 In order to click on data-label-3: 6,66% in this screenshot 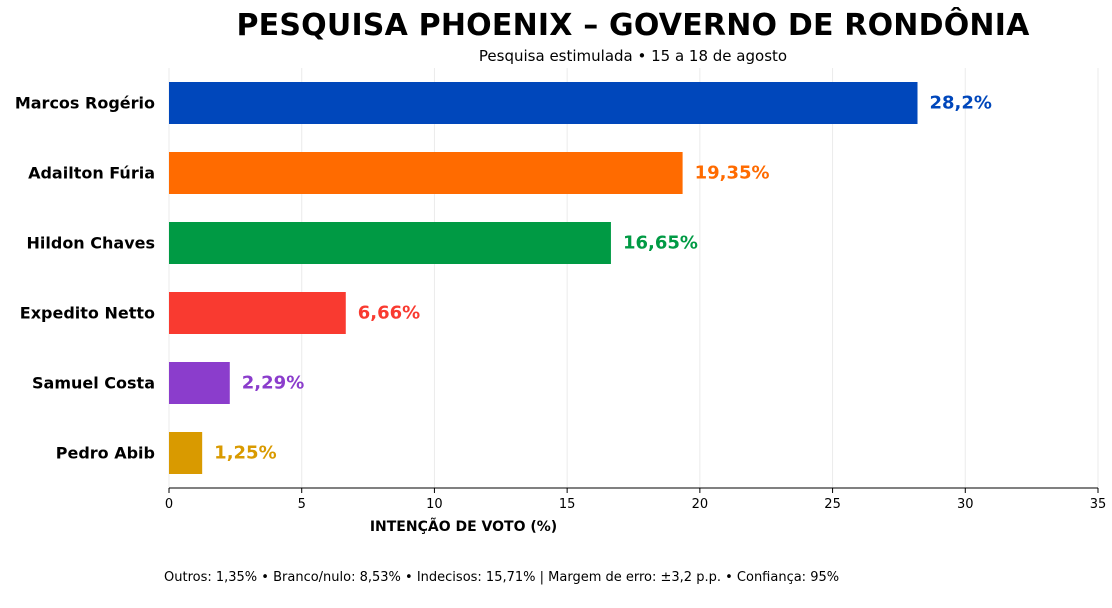, I will do `click(389, 313)`.